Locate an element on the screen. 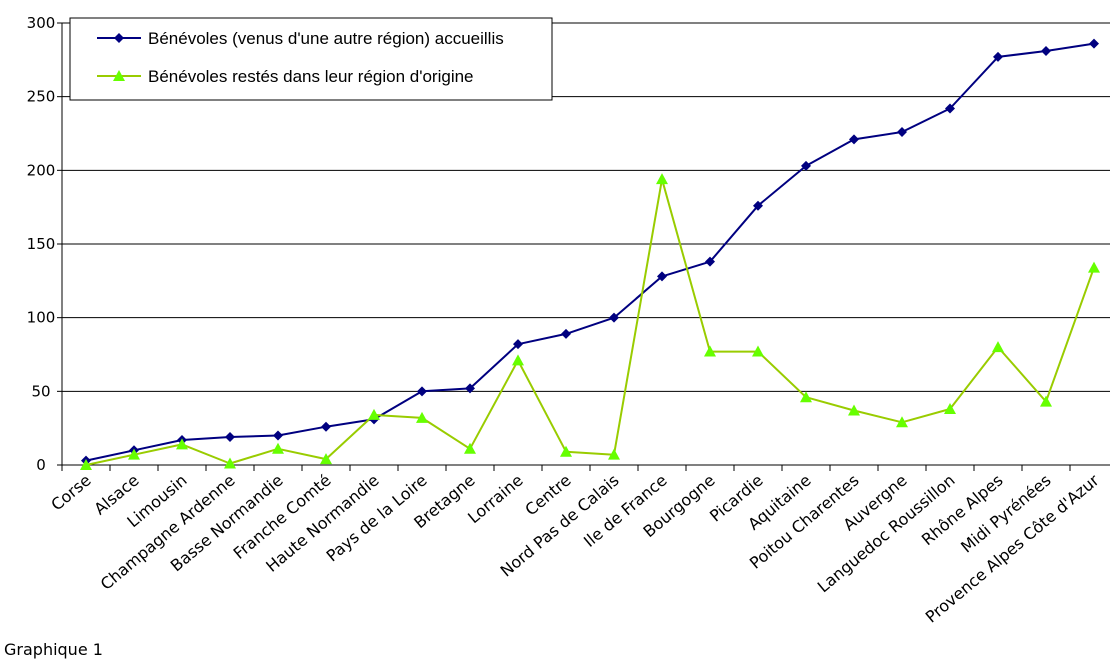 The image size is (1111, 665). legend-box is located at coordinates (311, 59).